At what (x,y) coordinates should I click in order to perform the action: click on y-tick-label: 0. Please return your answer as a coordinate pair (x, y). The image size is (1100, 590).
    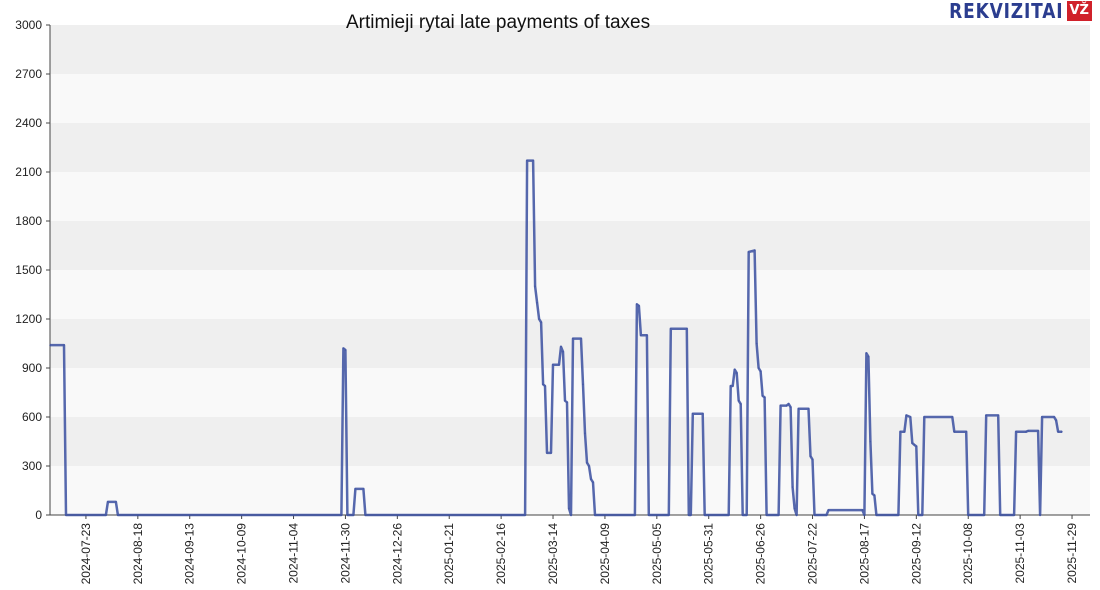
    Looking at the image, I should click on (38, 515).